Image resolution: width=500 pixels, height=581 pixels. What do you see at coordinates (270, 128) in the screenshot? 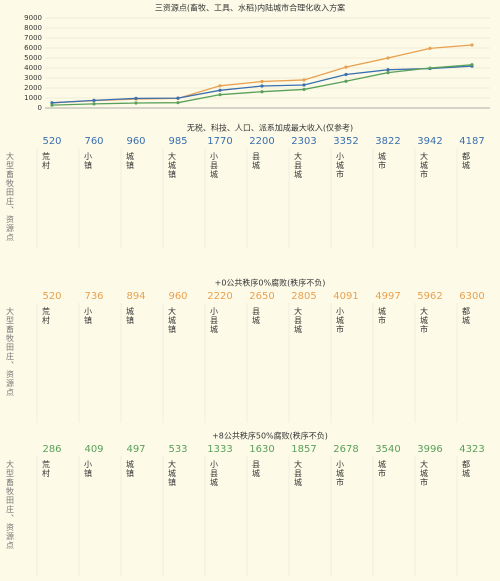
I see `table-title: 无税、科技、人口、派系加成最大收入(仅参考)` at bounding box center [270, 128].